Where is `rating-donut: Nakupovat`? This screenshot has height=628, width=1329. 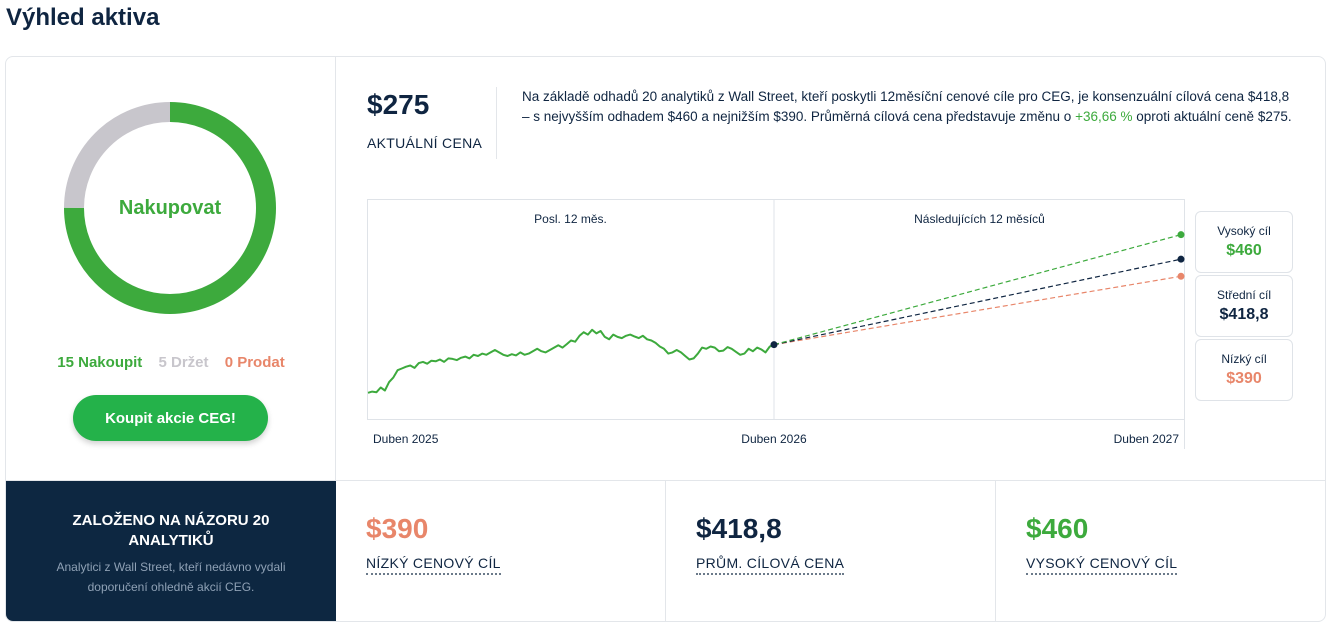 rating-donut: Nakupovat is located at coordinates (170, 208).